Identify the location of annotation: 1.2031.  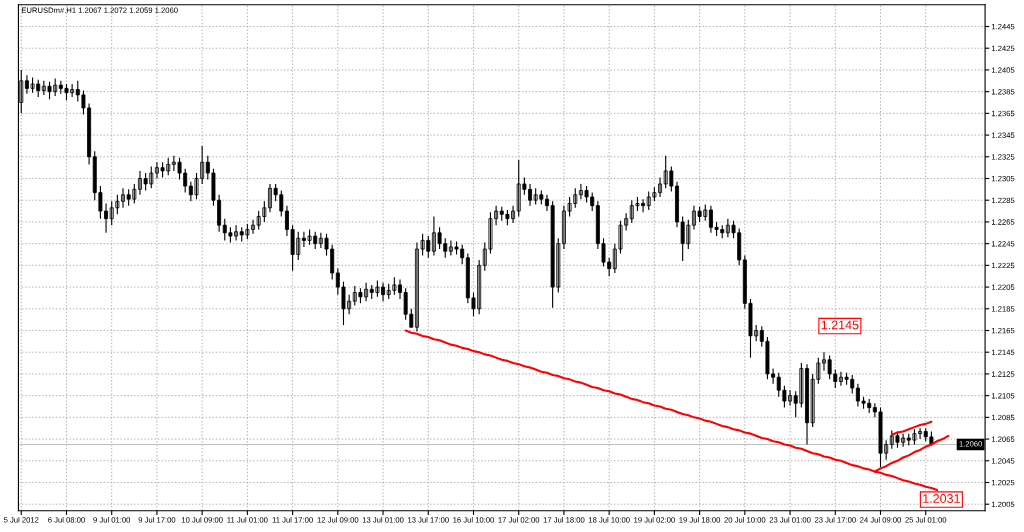
(941, 498).